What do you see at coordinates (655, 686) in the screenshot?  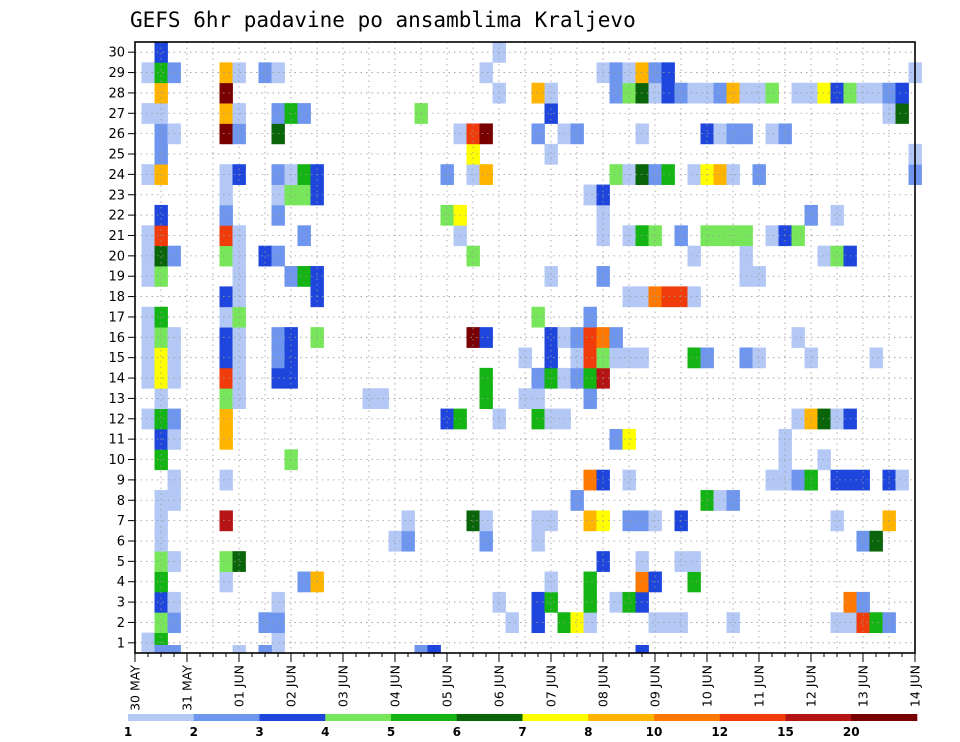 I see `x-tick-label: 09 JUN` at bounding box center [655, 686].